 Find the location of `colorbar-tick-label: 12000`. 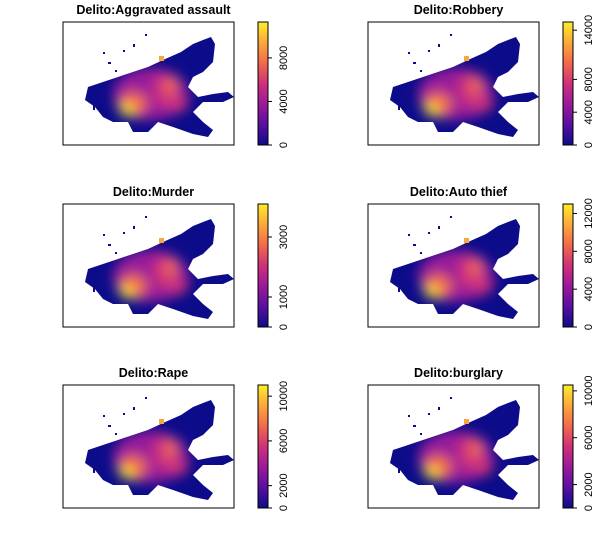

colorbar-tick-label: 12000 is located at coordinates (589, 213).